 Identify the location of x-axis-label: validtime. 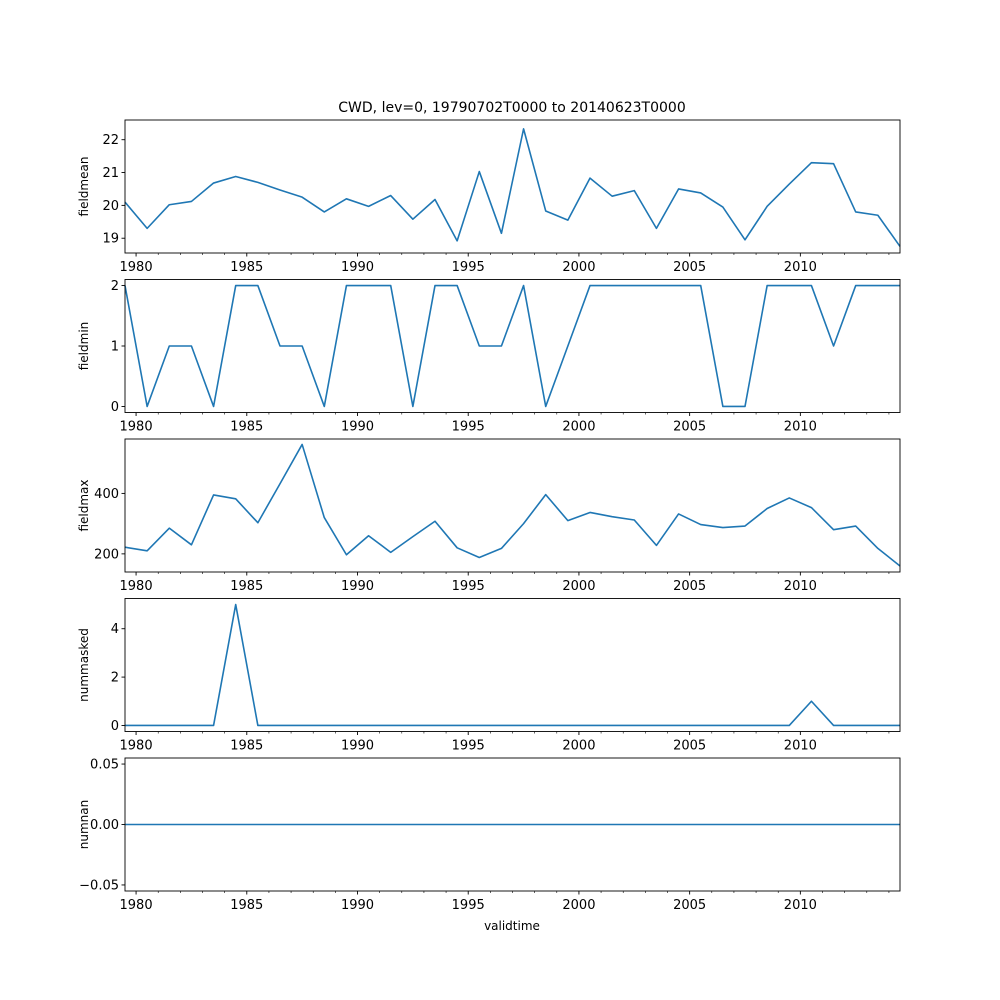
(512, 926).